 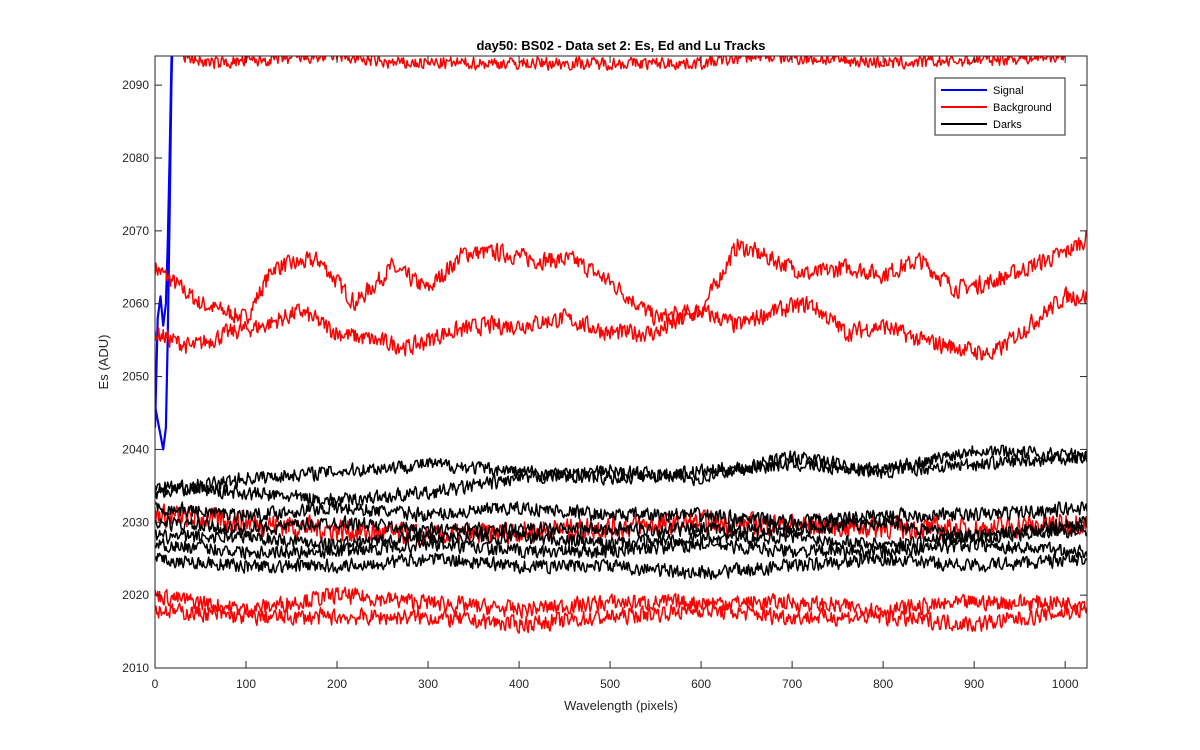 I want to click on legend: Signal Background Darks, so click(x=1000, y=106).